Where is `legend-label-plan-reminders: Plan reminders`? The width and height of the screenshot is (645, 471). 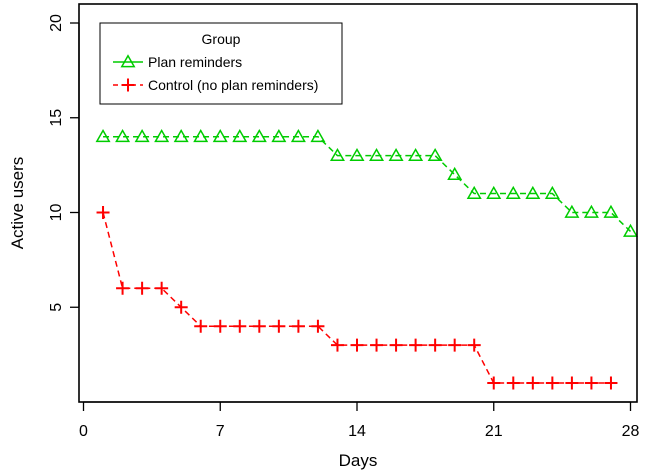
legend-label-plan-reminders: Plan reminders is located at coordinates (195, 62).